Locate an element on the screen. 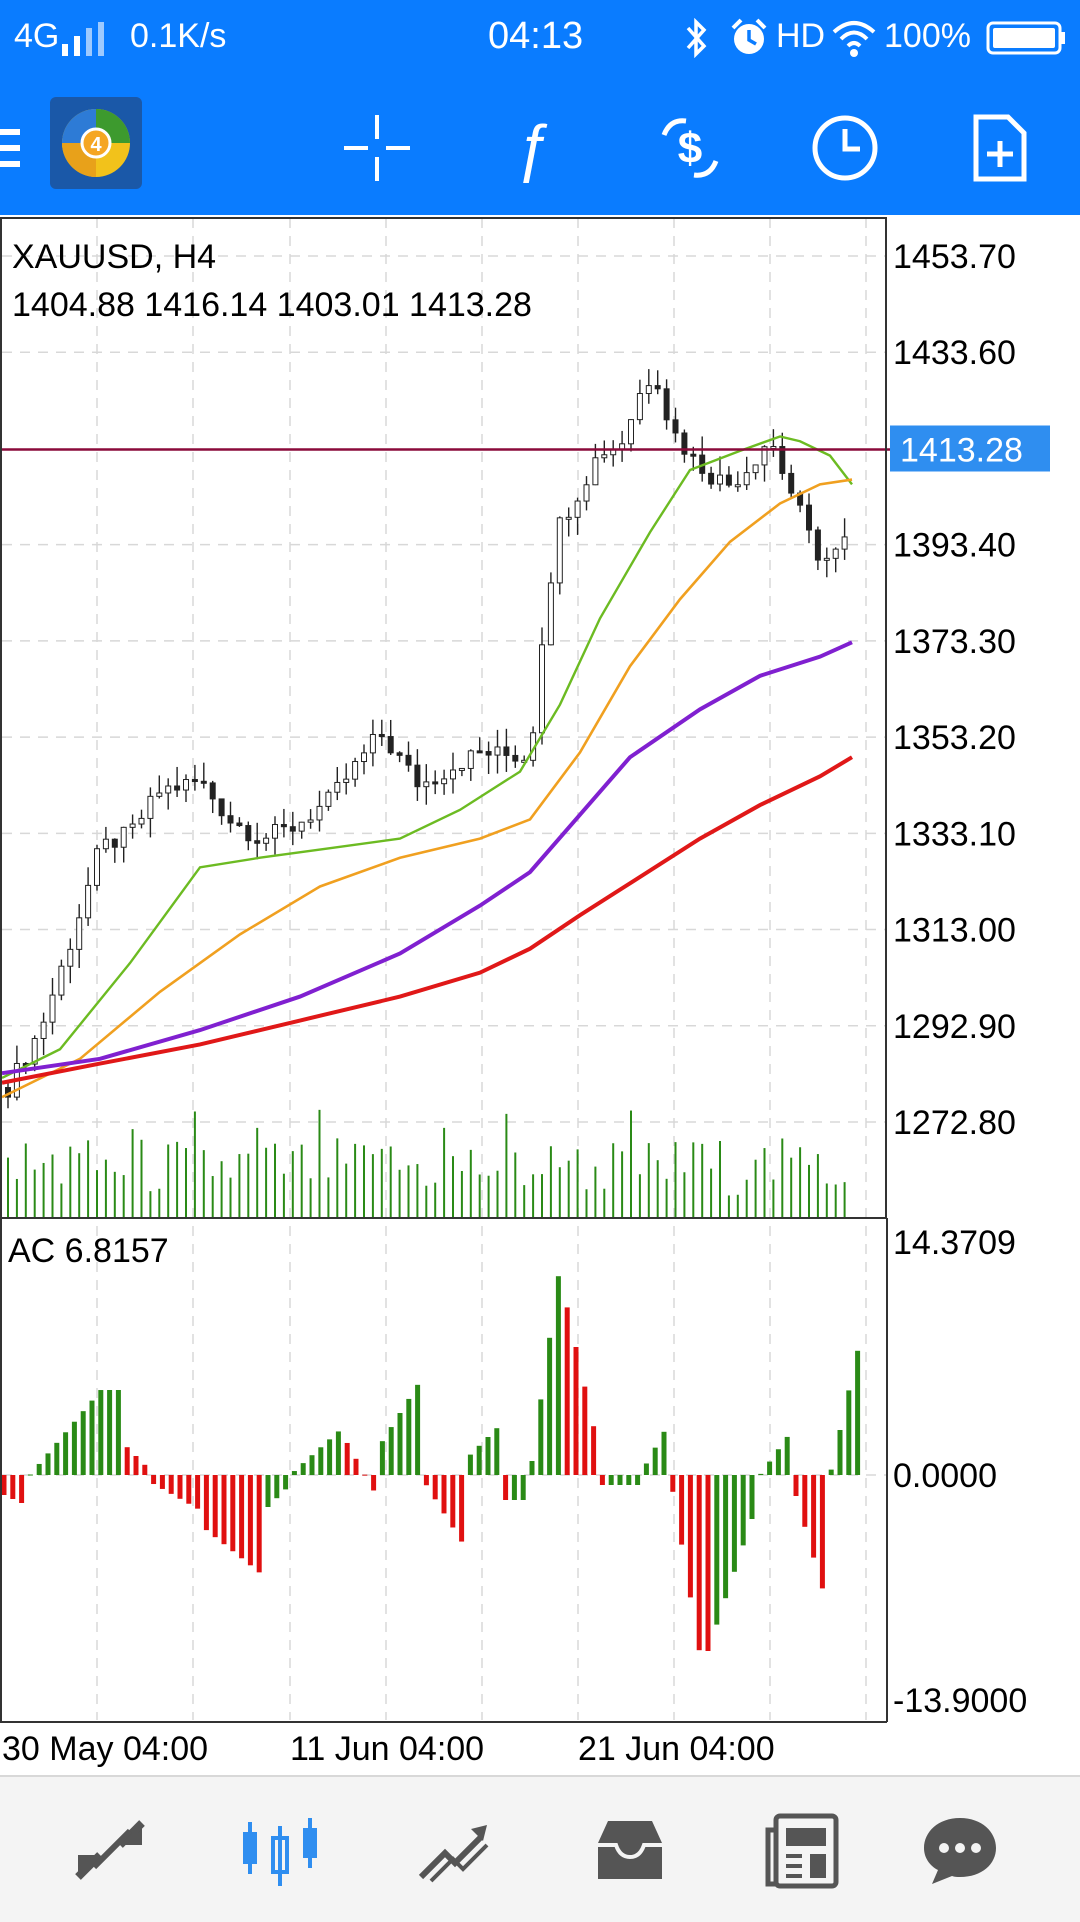 Image resolution: width=1080 pixels, height=1922 pixels. nav-chart is located at coordinates (280, 1850).